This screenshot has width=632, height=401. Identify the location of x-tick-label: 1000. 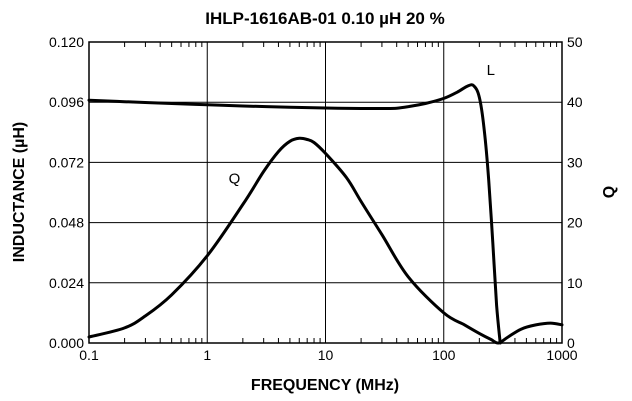
(561, 355).